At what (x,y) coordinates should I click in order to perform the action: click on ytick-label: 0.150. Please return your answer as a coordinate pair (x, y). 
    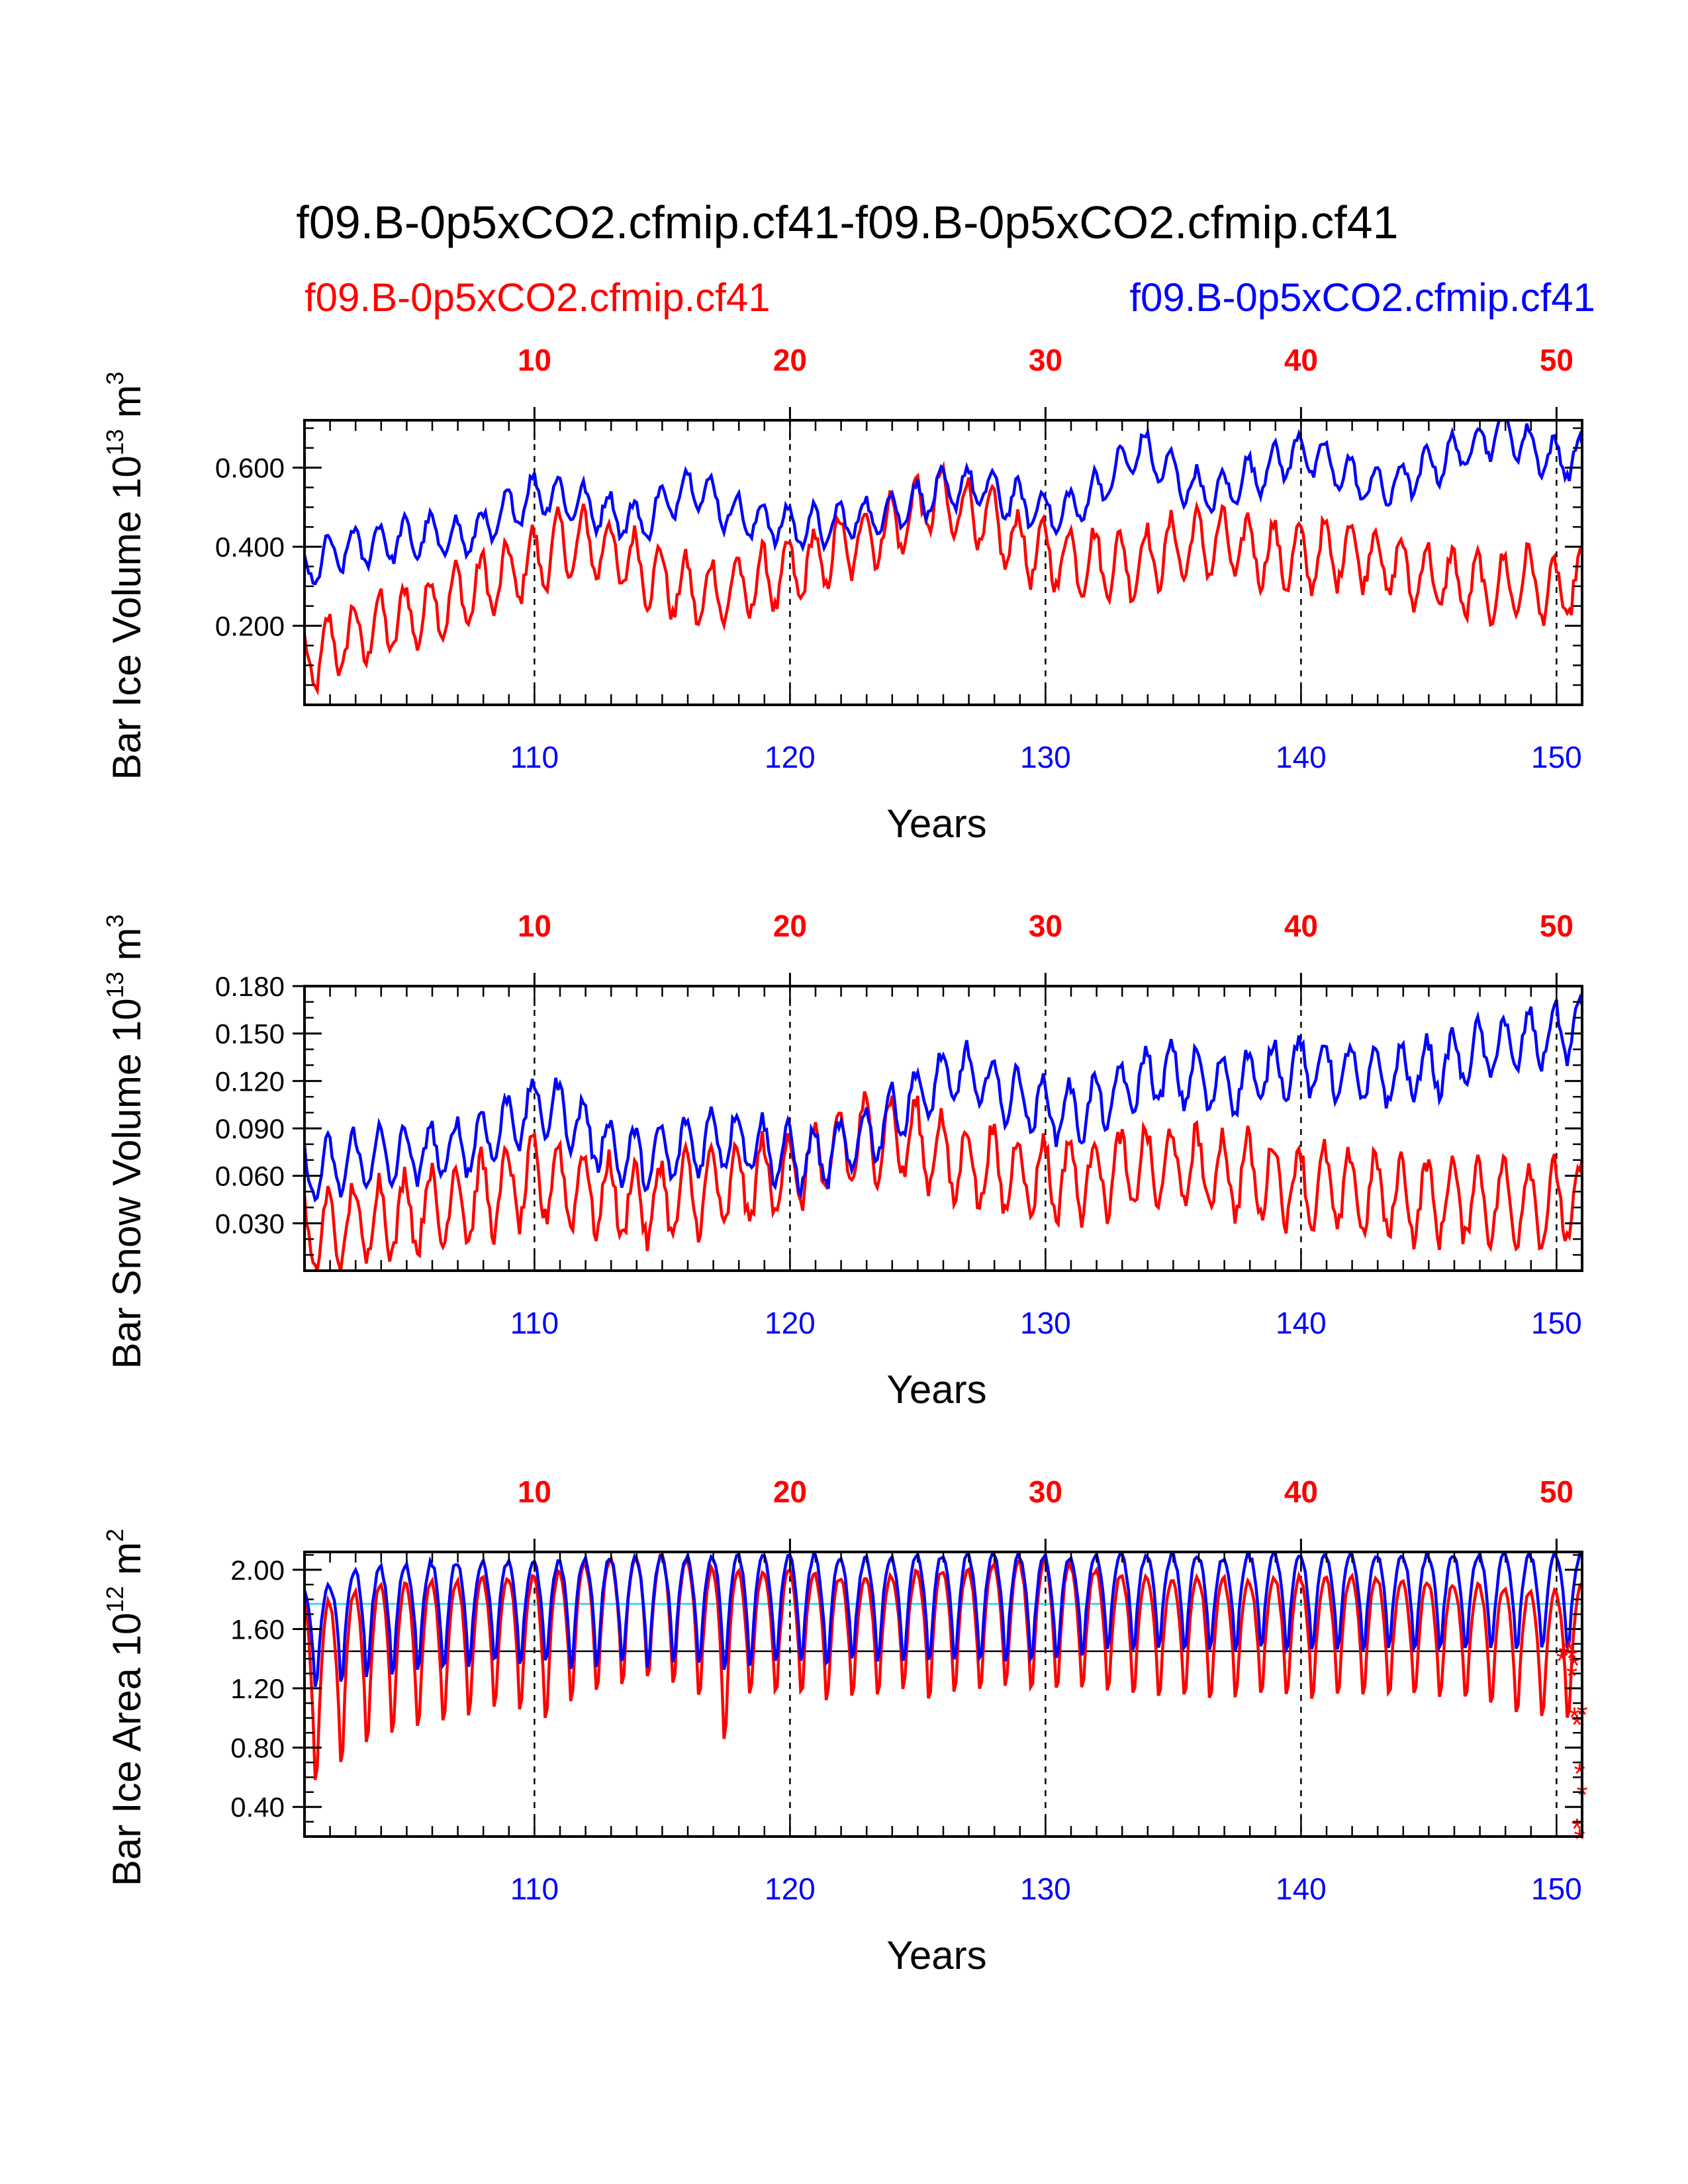
    Looking at the image, I should click on (250, 1034).